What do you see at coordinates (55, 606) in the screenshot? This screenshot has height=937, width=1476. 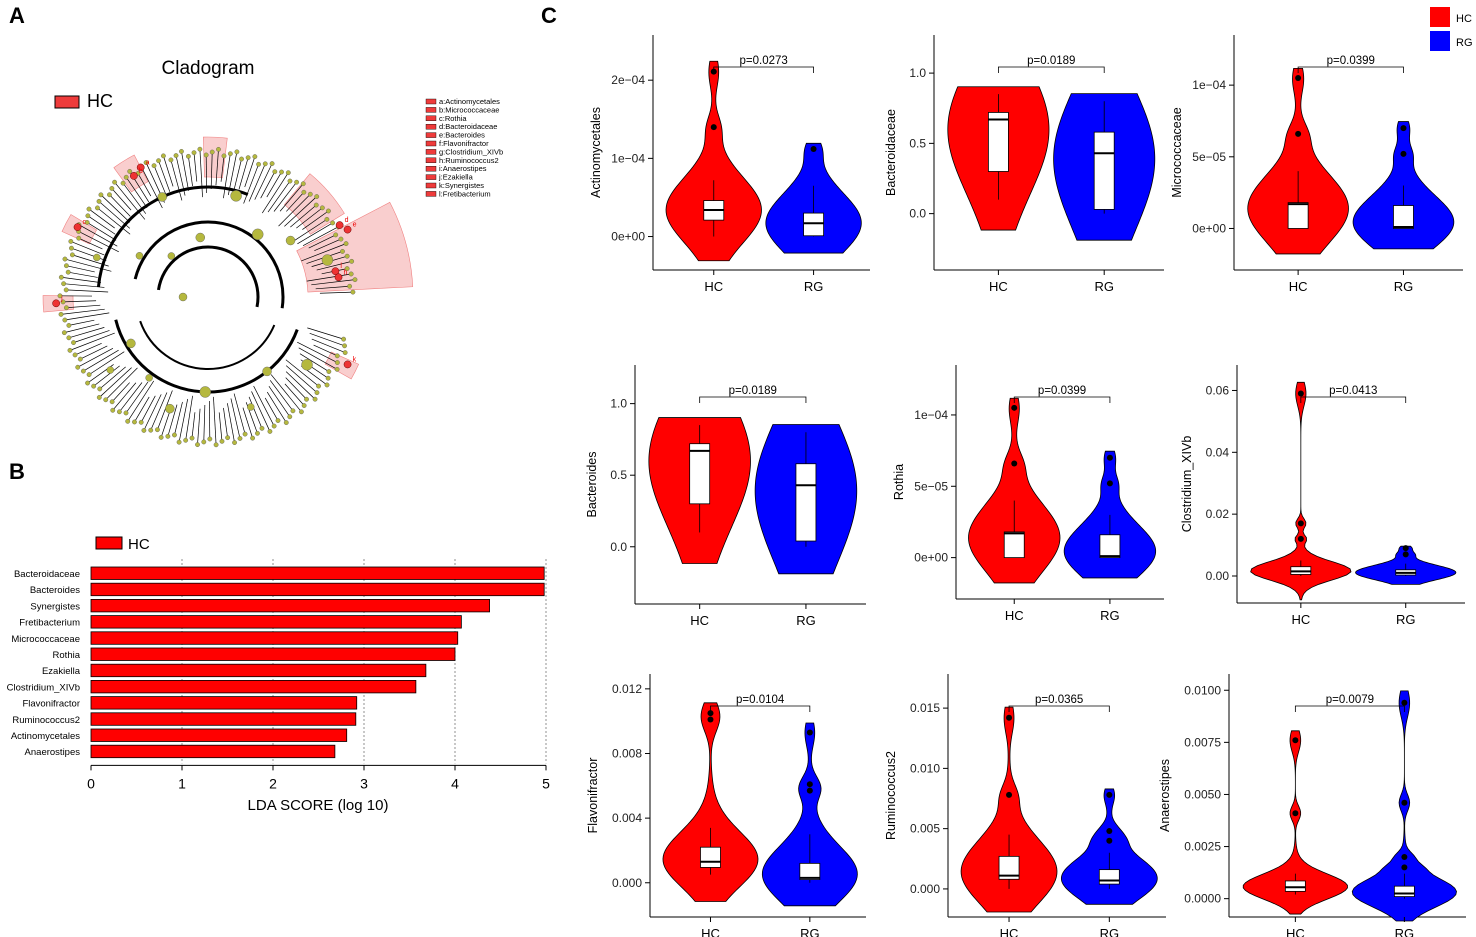 I see `lda-taxon-label: Synergistes` at bounding box center [55, 606].